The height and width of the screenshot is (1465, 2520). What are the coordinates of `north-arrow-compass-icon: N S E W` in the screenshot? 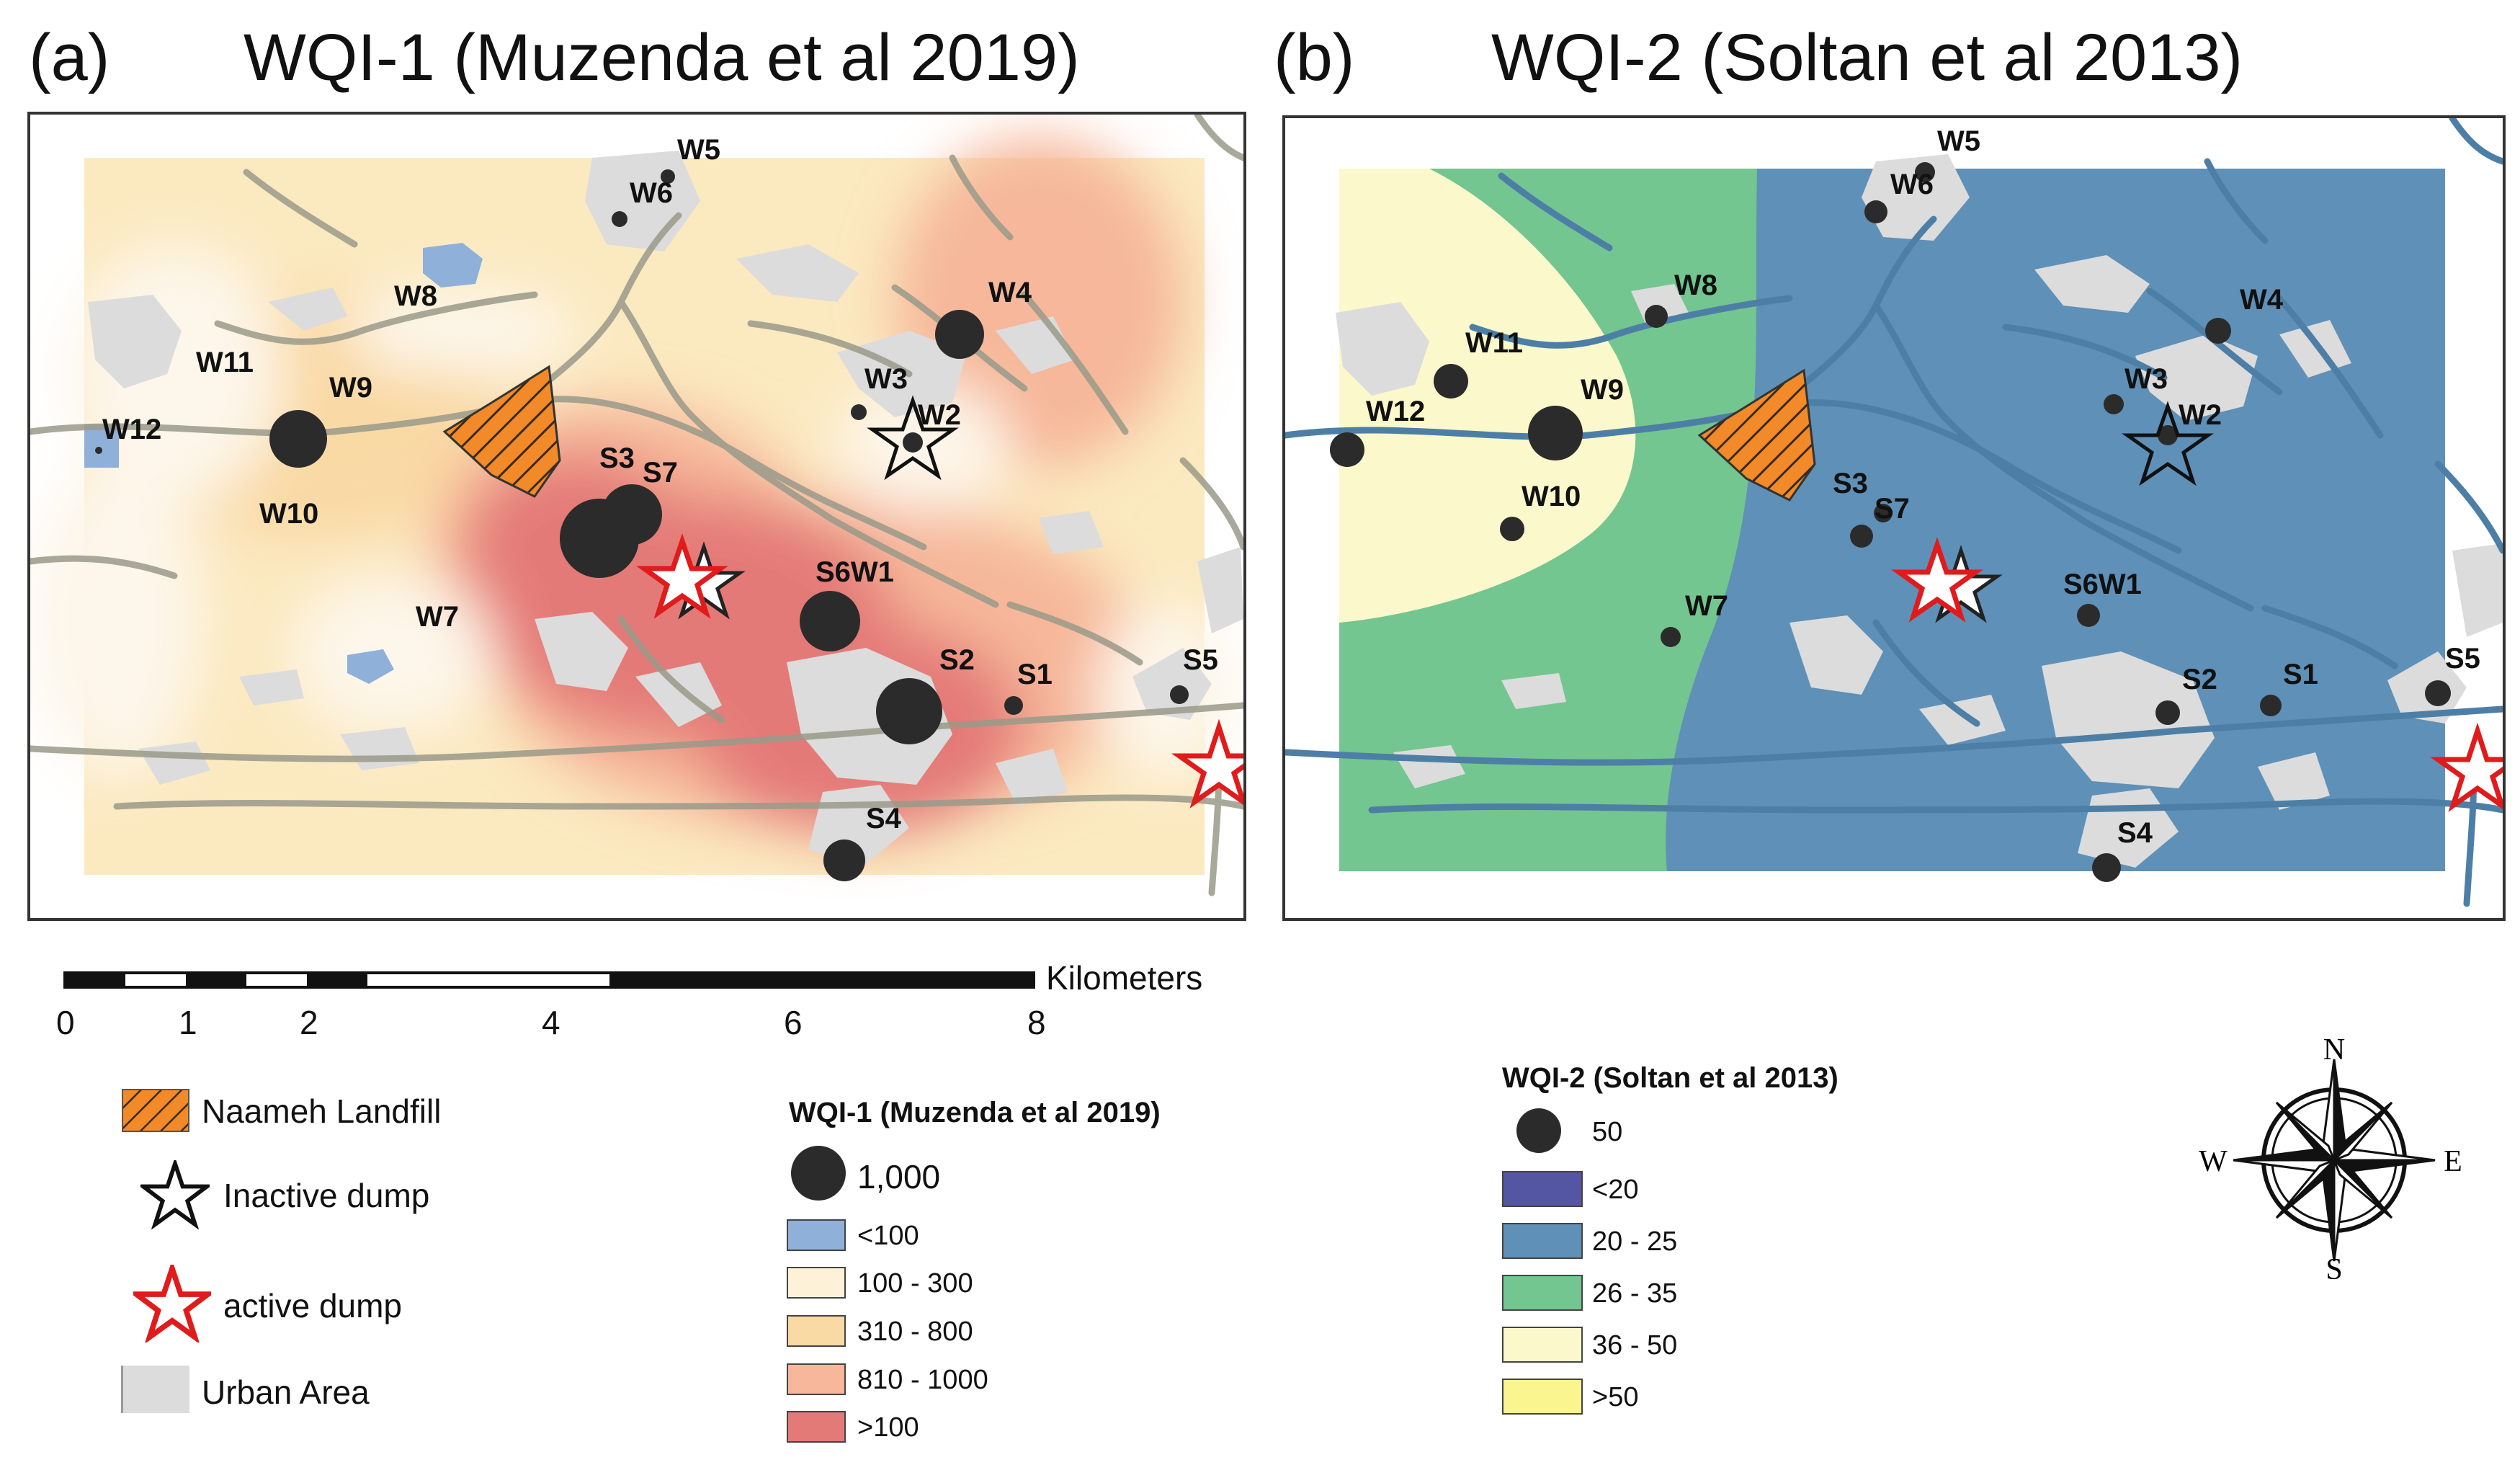 It's located at (2330, 1161).